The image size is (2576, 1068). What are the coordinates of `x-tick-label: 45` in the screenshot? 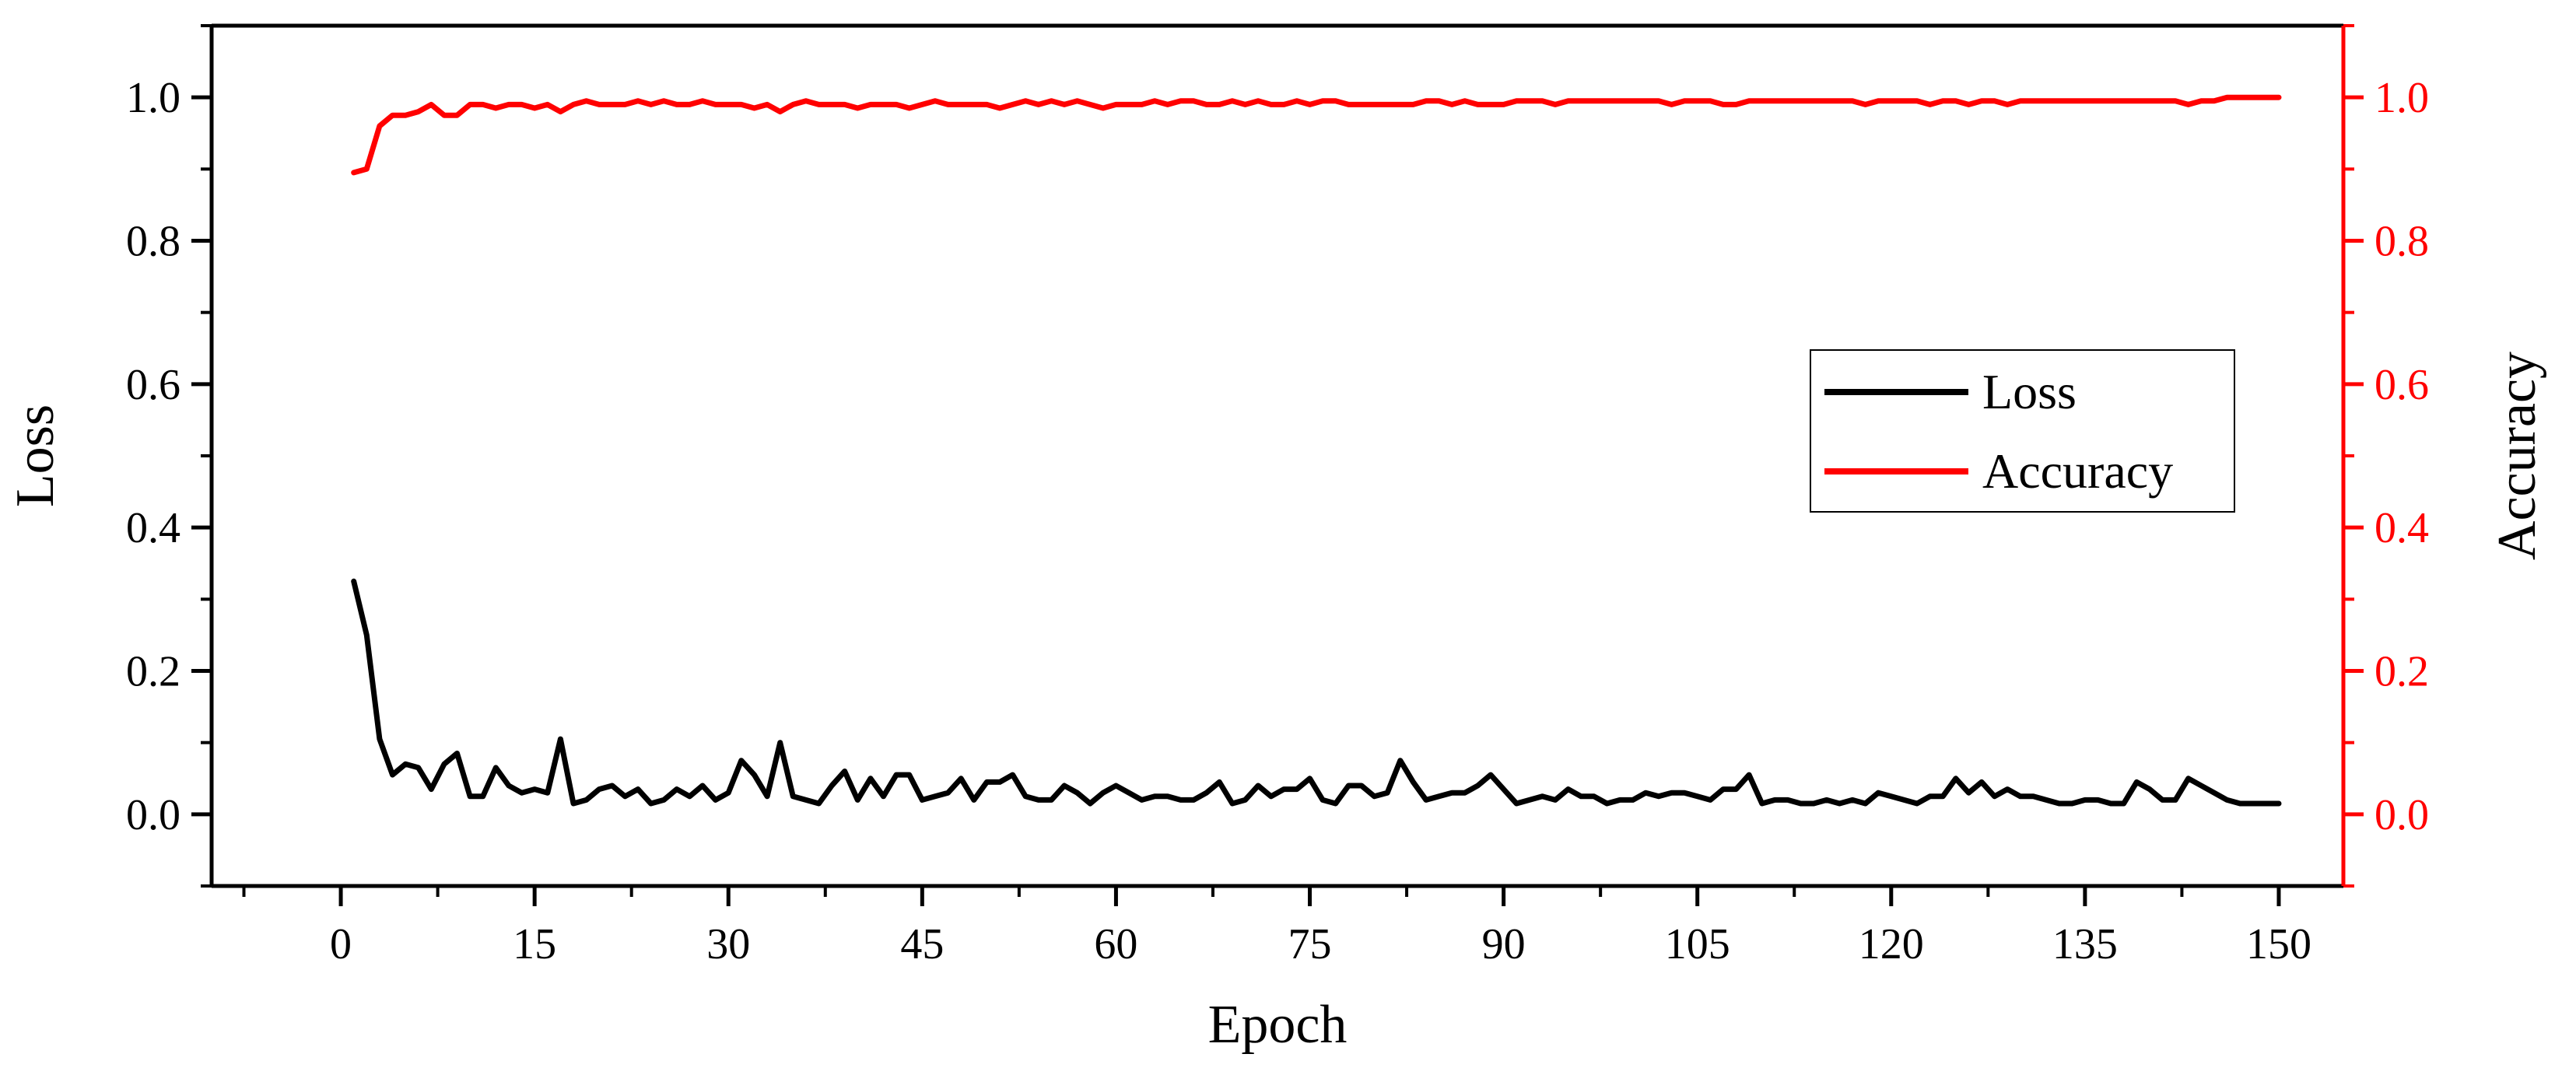 It's located at (922, 944).